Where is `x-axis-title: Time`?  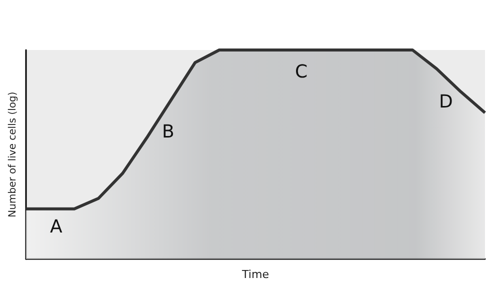
x-axis-title: Time is located at coordinates (255, 274).